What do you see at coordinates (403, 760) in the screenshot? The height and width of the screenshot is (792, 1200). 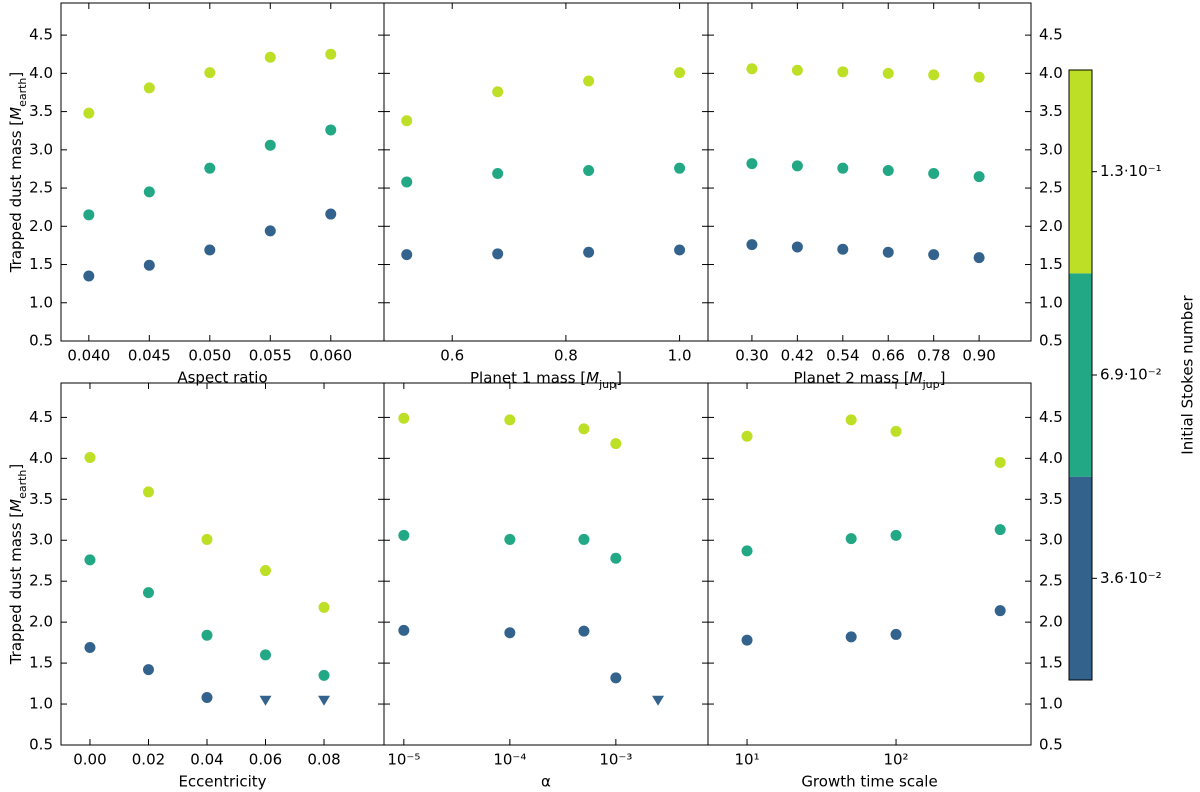 I see `x-tick-label: 10⁻⁵` at bounding box center [403, 760].